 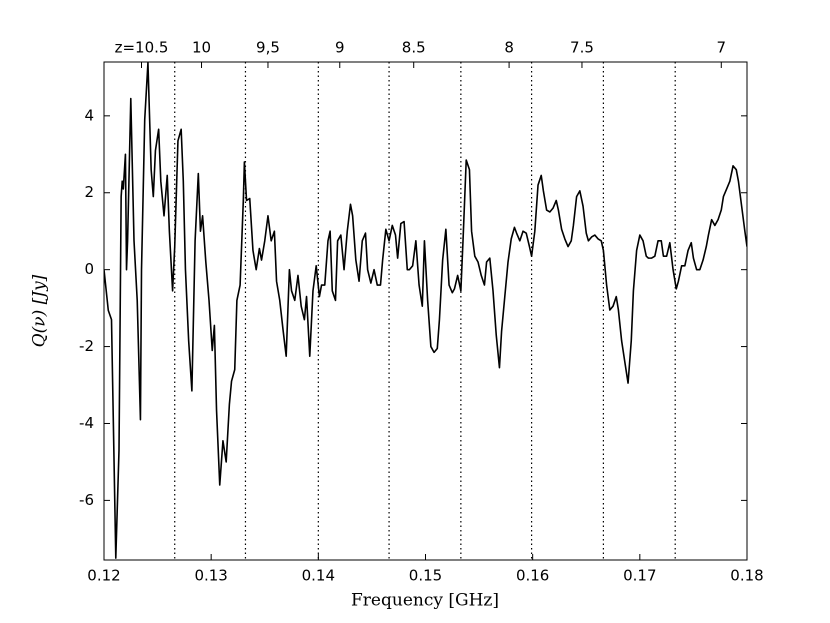 What do you see at coordinates (318, 576) in the screenshot?
I see `x-tick-label: 0.14` at bounding box center [318, 576].